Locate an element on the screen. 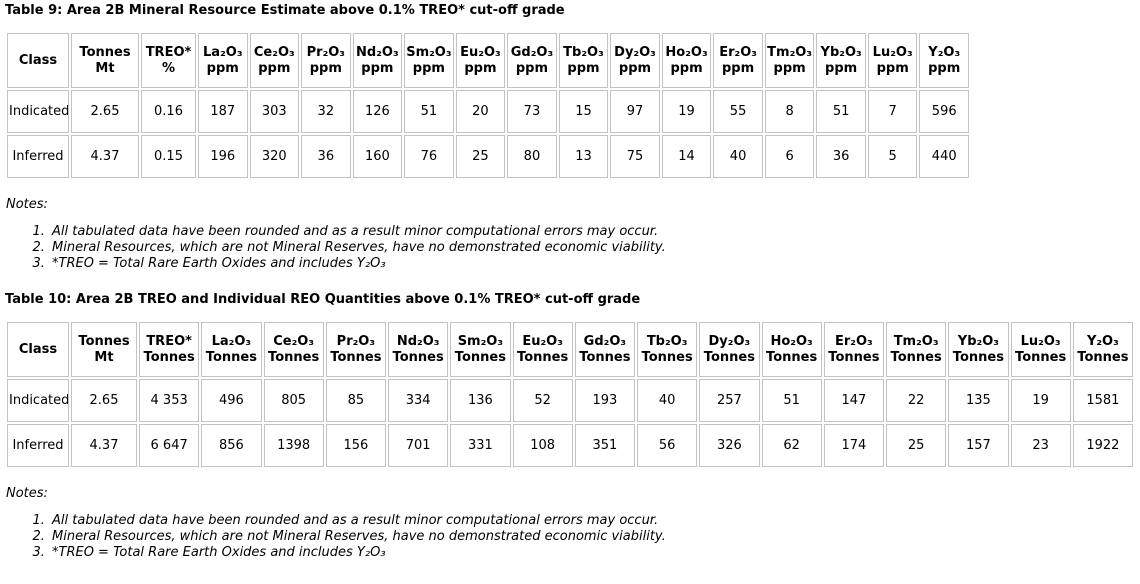  column-header: Y₂O₃ Tonnes is located at coordinates (1102, 349).